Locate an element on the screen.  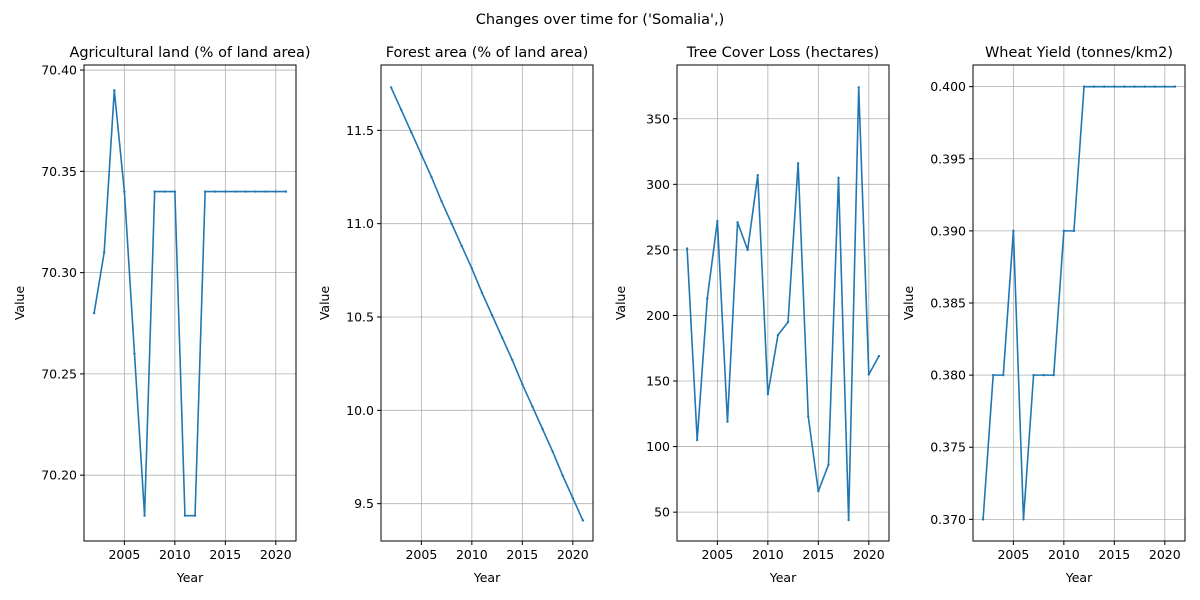
y-tick-label: 11.0 is located at coordinates (360, 223).